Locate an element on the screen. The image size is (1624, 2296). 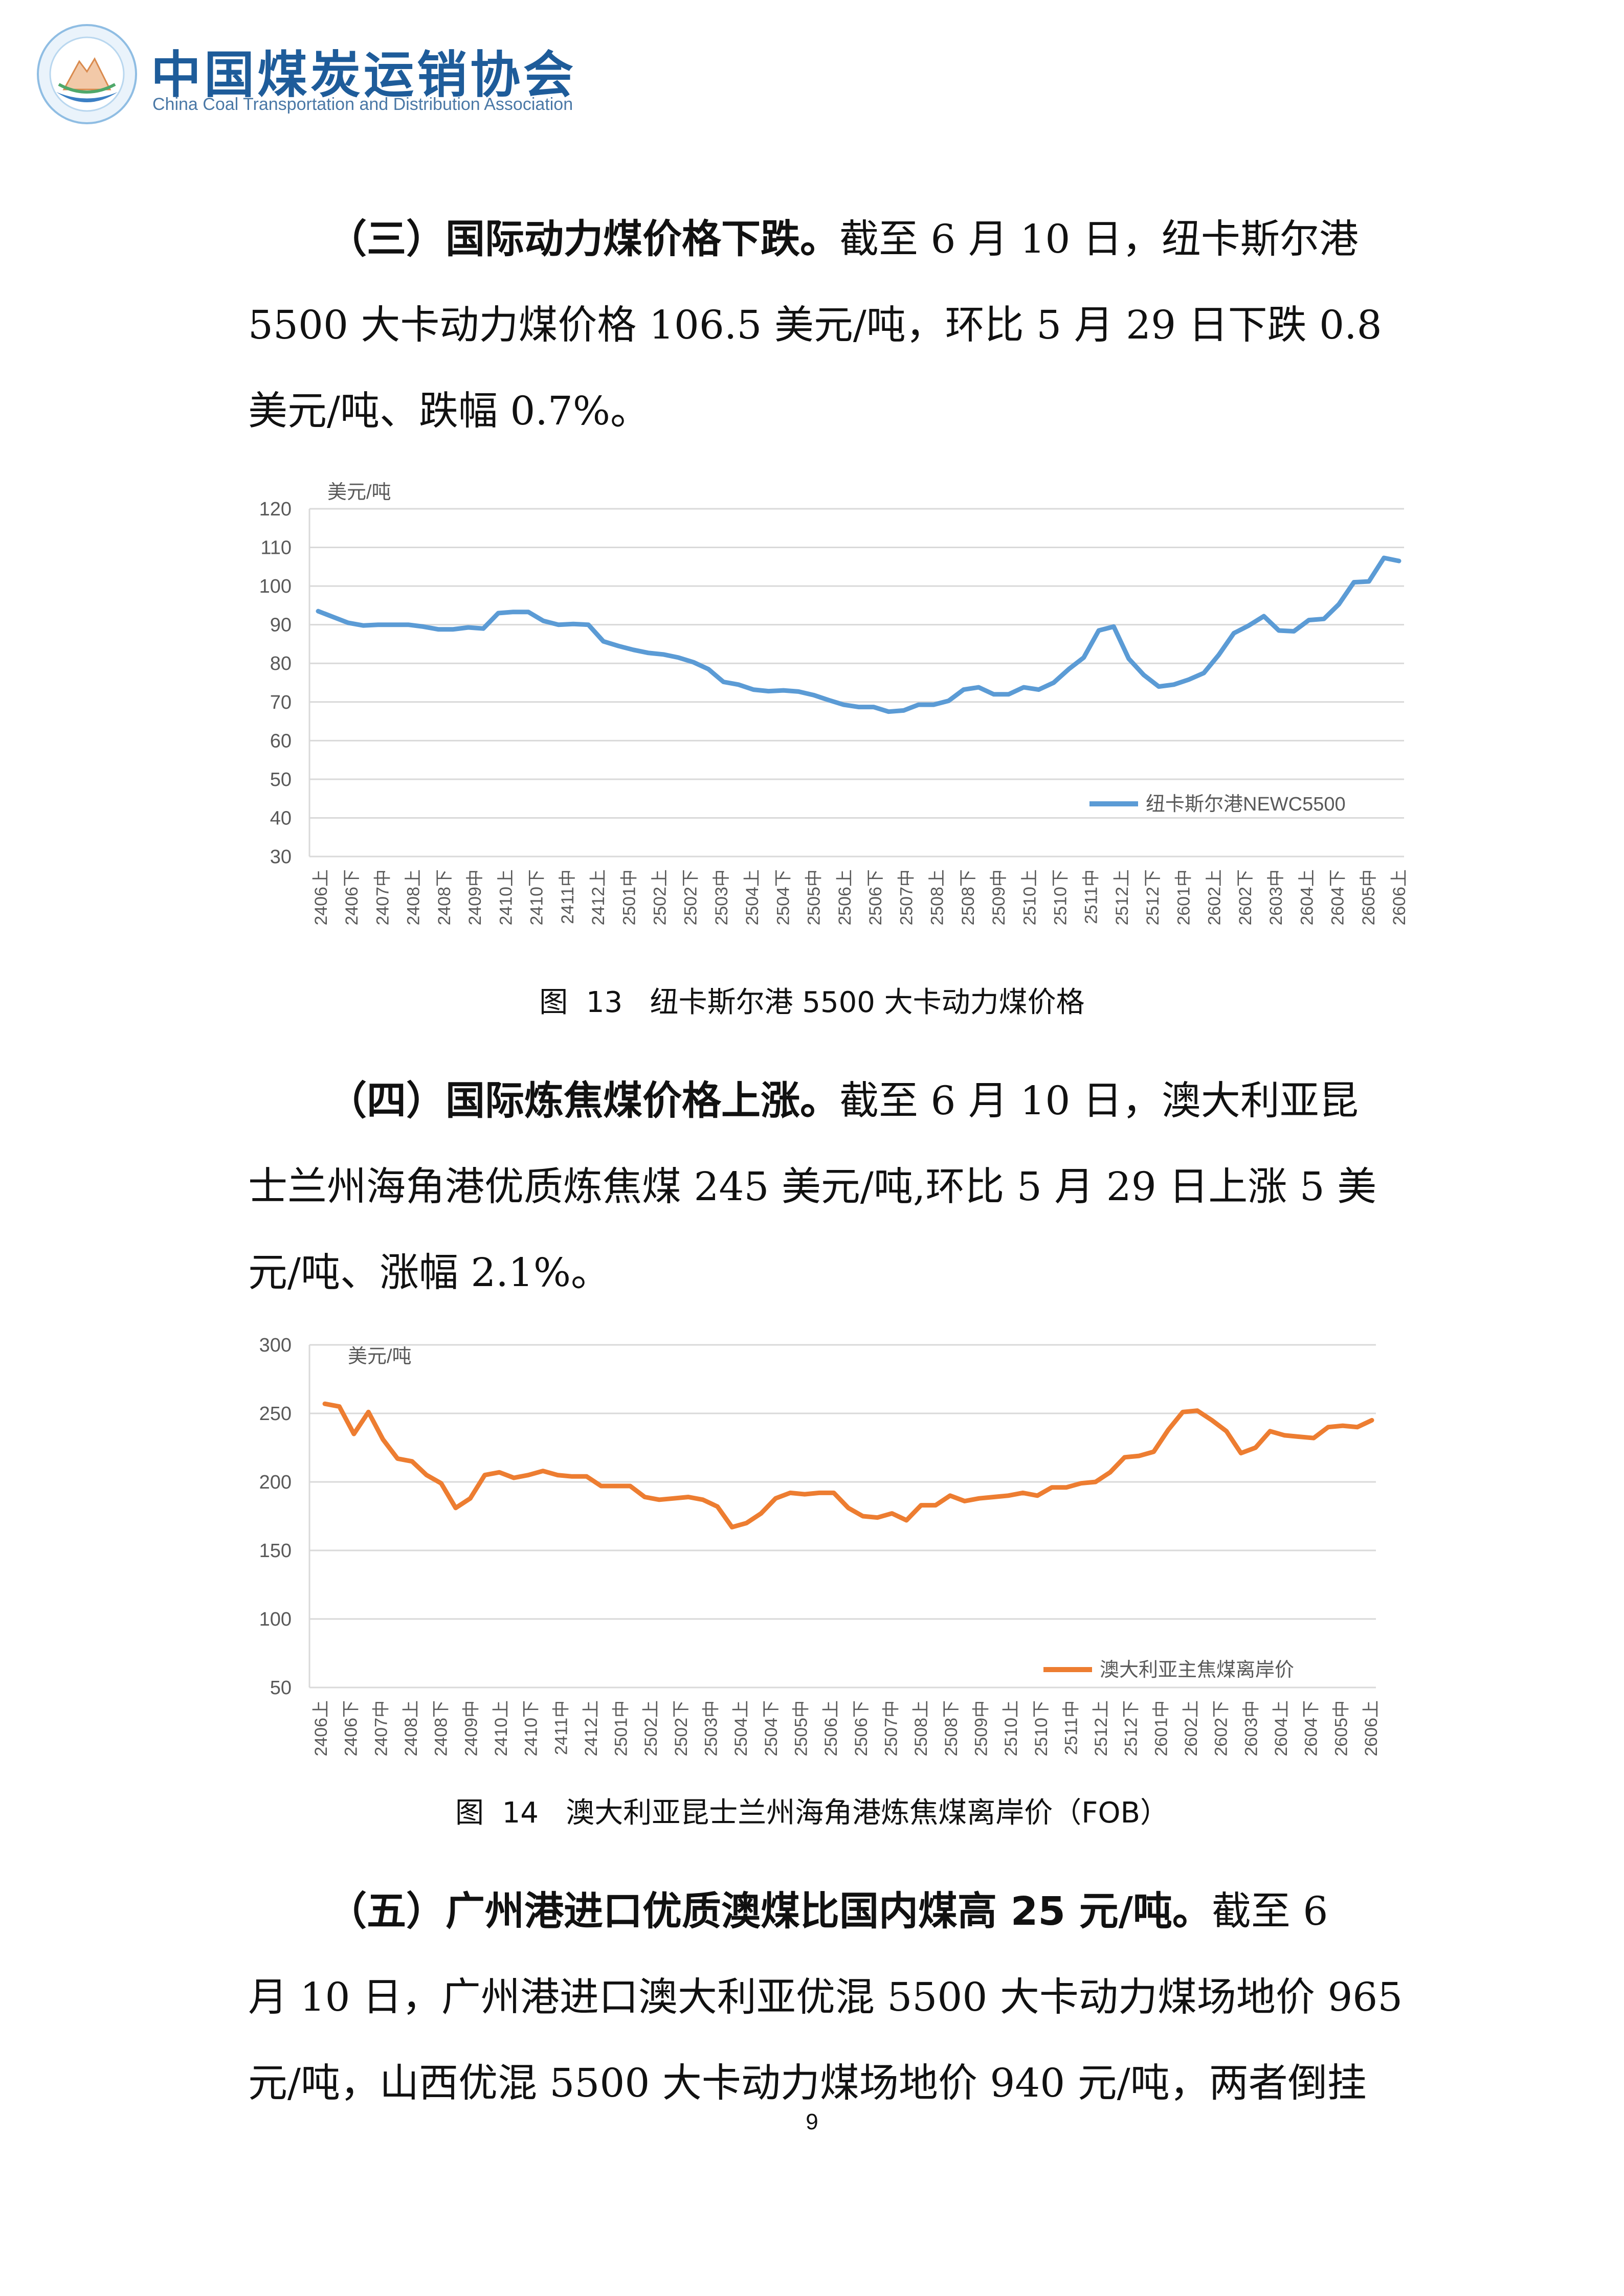
page-number: 9 is located at coordinates (812, 2121).